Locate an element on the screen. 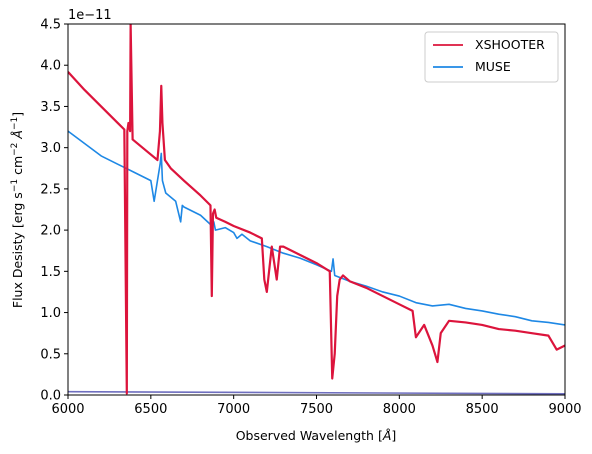 The height and width of the screenshot is (454, 592). y-tick-label: 3.0 is located at coordinates (50, 148).